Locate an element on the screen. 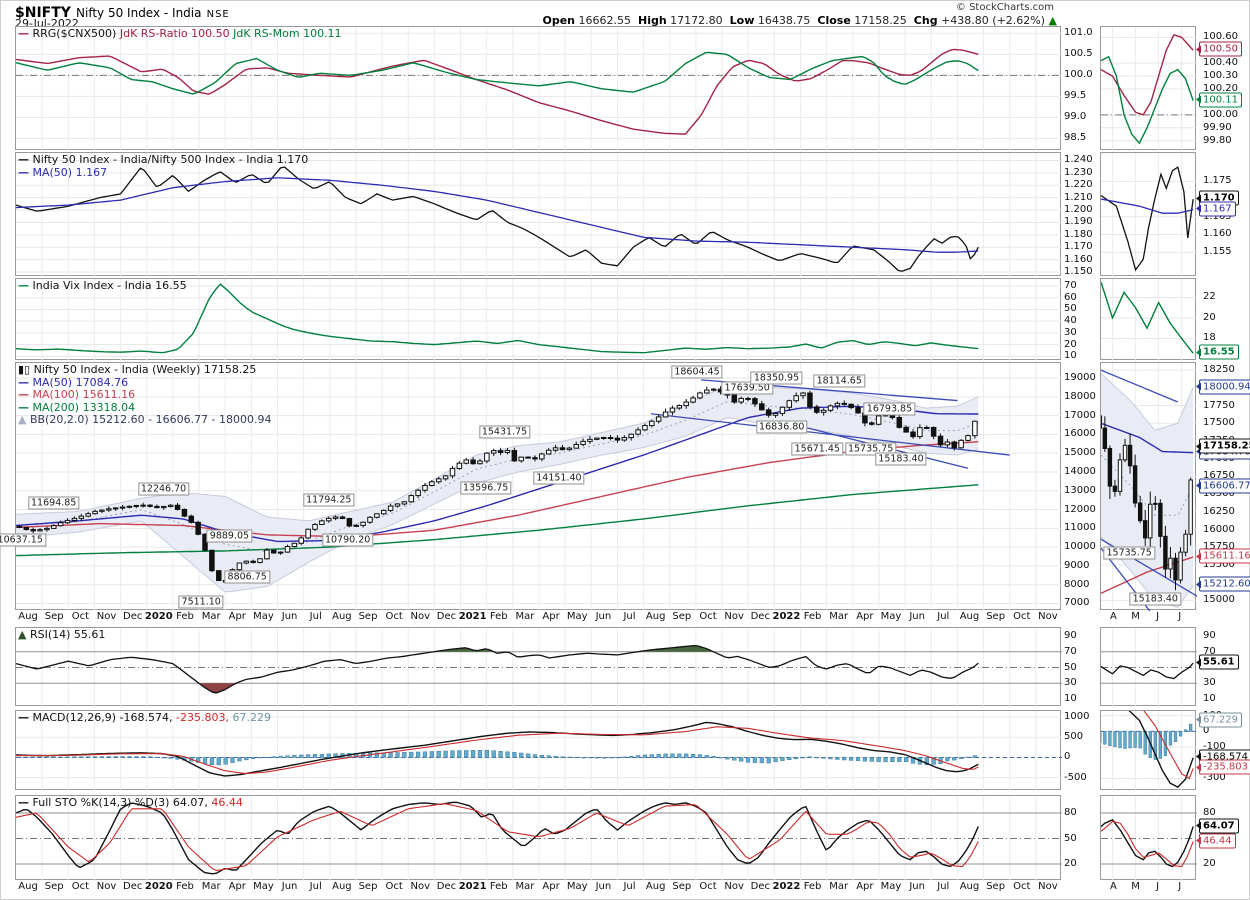 The width and height of the screenshot is (1250, 900). axis-tick-label: 18000 is located at coordinates (1080, 396).